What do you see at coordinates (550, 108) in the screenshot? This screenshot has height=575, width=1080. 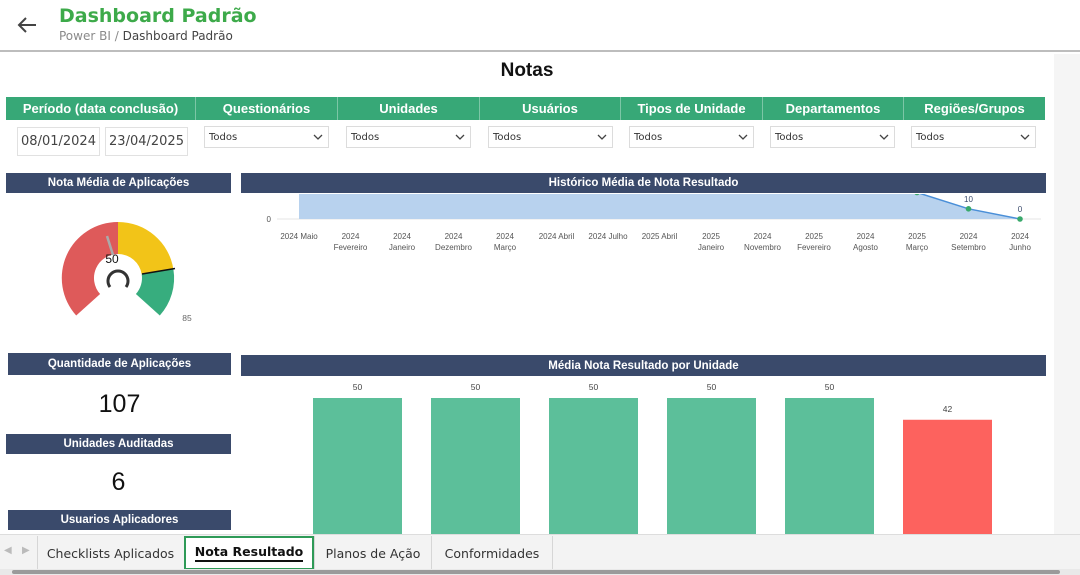 I see `filter-header-usuarios: Usuários` at bounding box center [550, 108].